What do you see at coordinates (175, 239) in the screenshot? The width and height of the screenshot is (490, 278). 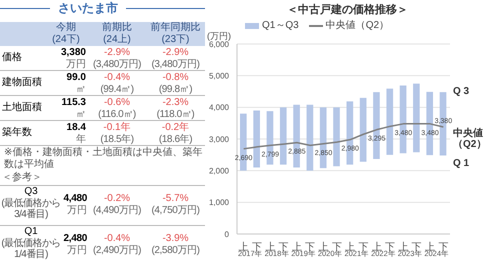 I see `text: -3.9%` at bounding box center [175, 239].